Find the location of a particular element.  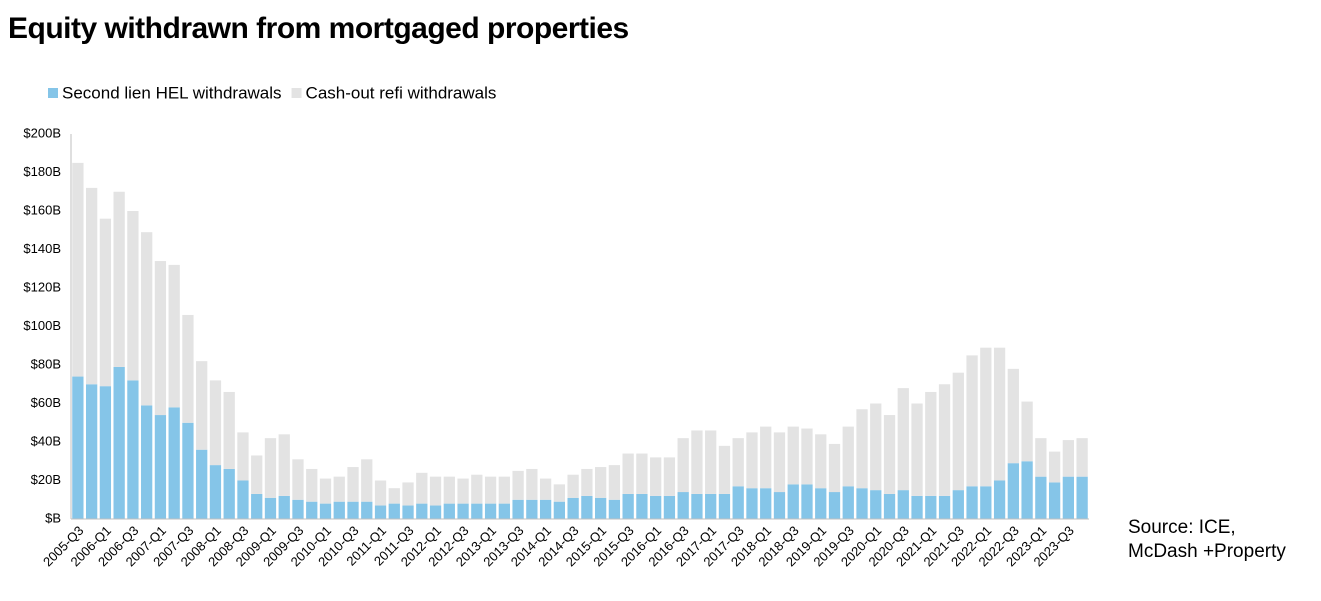

y-tick-label: $20B is located at coordinates (46, 479).